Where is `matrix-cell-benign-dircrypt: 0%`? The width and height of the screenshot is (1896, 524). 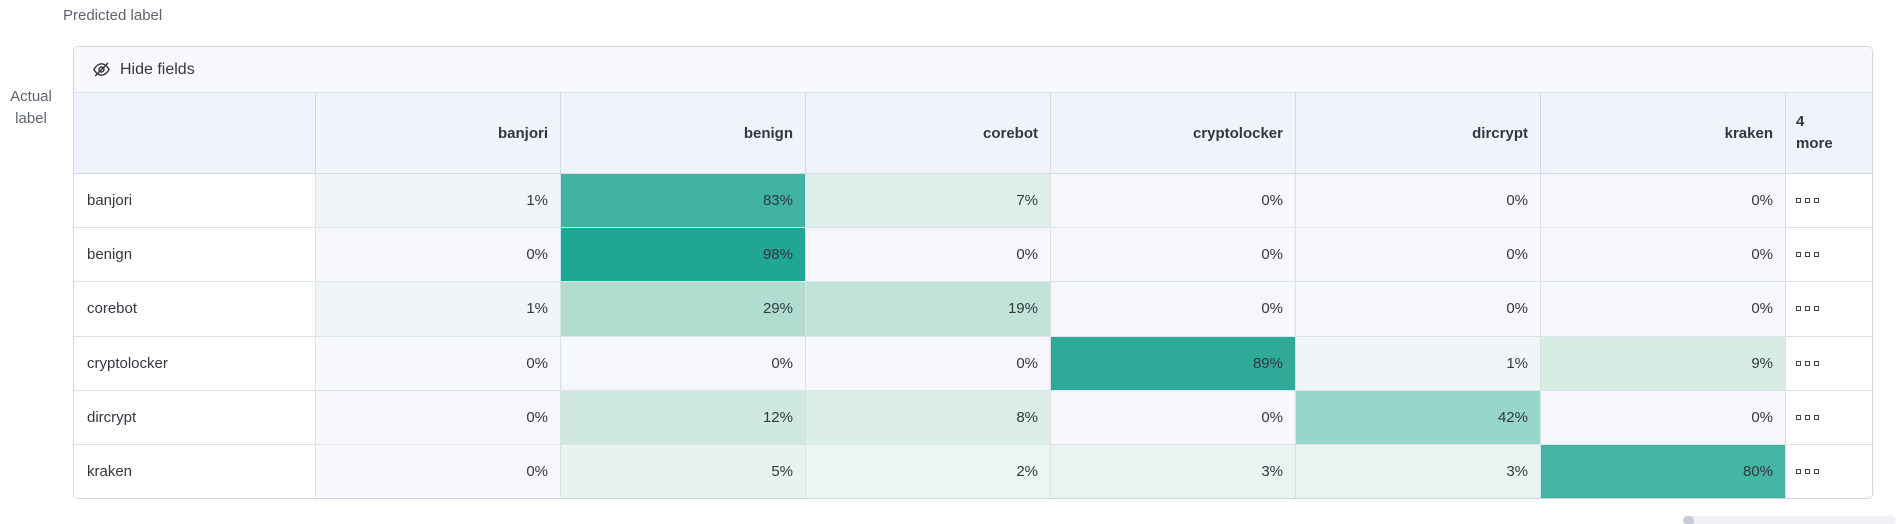
matrix-cell-benign-dircrypt: 0% is located at coordinates (1418, 255).